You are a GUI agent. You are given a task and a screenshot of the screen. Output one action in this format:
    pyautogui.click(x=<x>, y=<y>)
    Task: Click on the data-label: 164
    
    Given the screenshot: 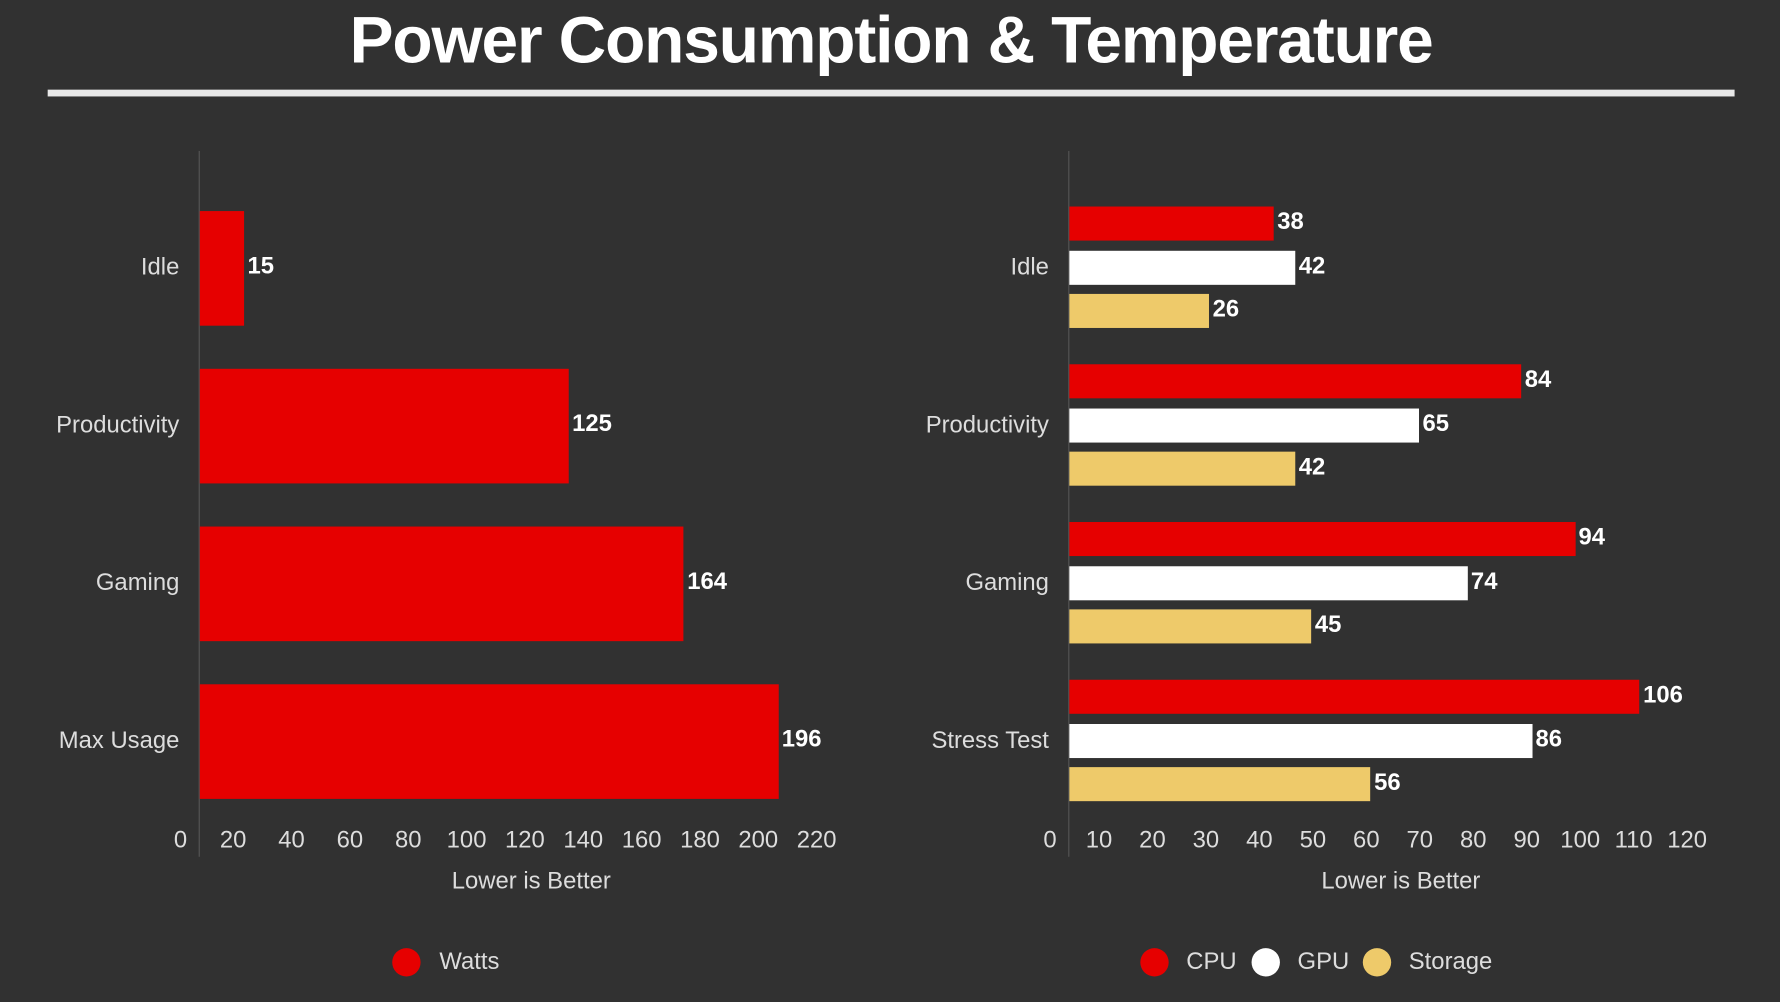 What is the action you would take?
    pyautogui.click(x=707, y=581)
    